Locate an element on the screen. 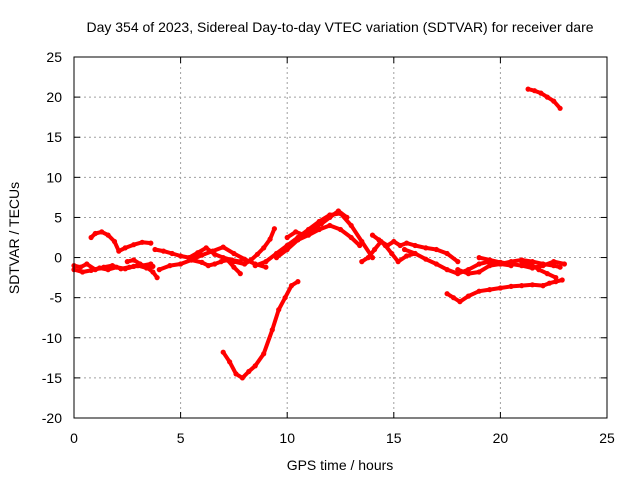 The image size is (640, 485). y-axis-label: SDTVAR / TECUs is located at coordinates (14, 238).